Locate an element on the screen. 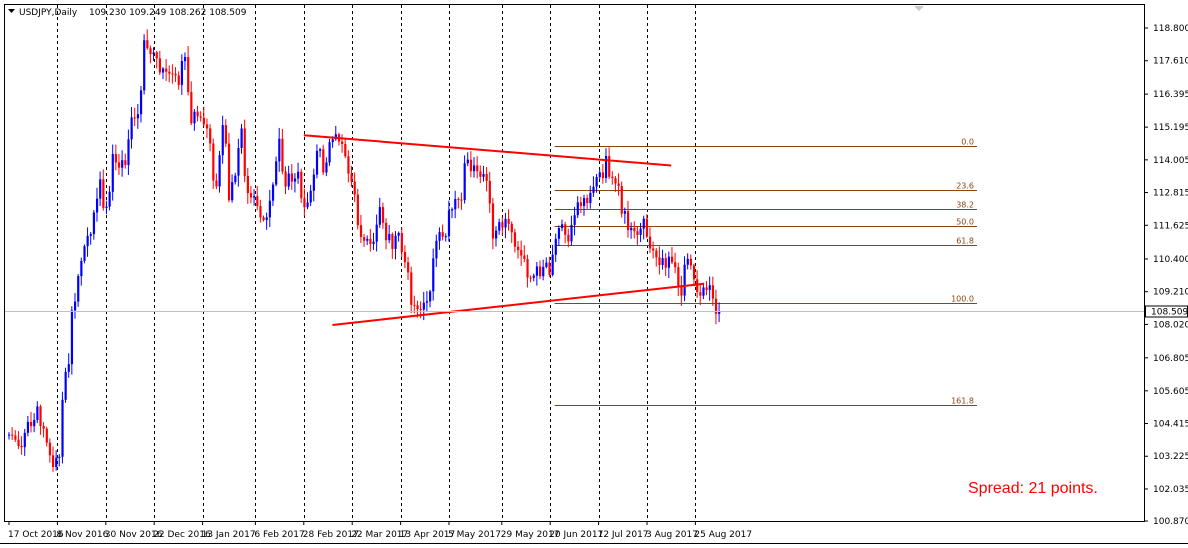 The width and height of the screenshot is (1188, 548). y-tick-label-15: 100.870 is located at coordinates (1170, 522).